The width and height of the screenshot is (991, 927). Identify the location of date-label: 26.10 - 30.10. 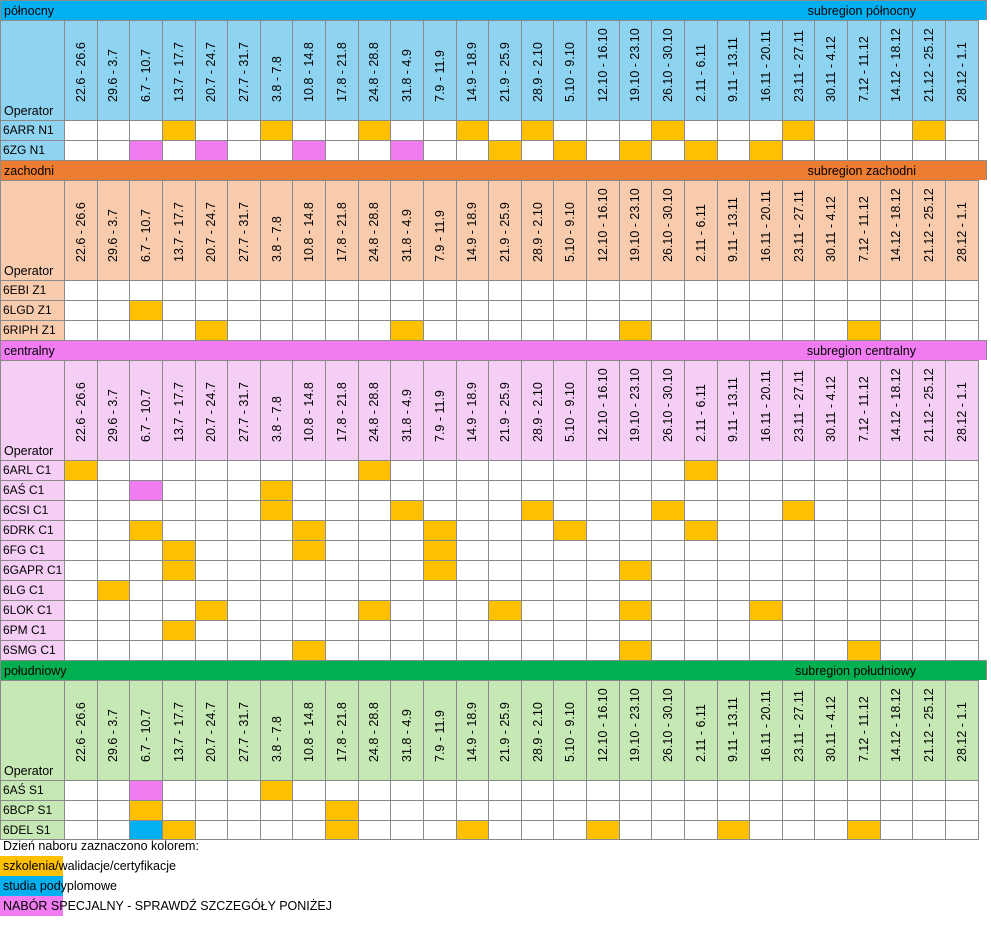
(667, 64).